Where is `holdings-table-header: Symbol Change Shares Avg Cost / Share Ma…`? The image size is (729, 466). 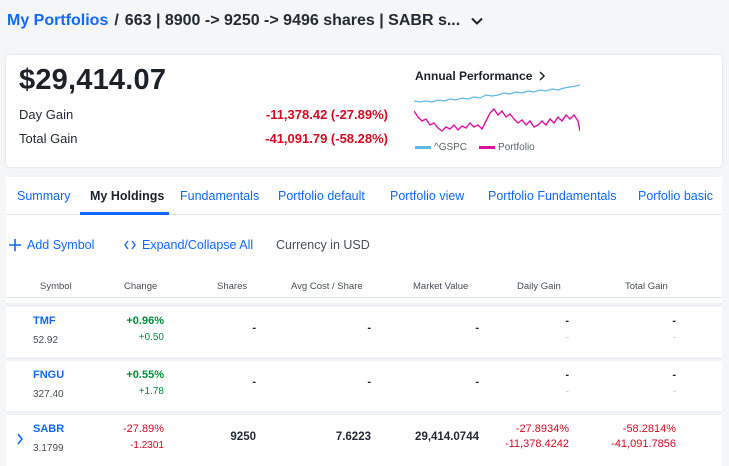 holdings-table-header: Symbol Change Shares Avg Cost / Share Ma… is located at coordinates (364, 287).